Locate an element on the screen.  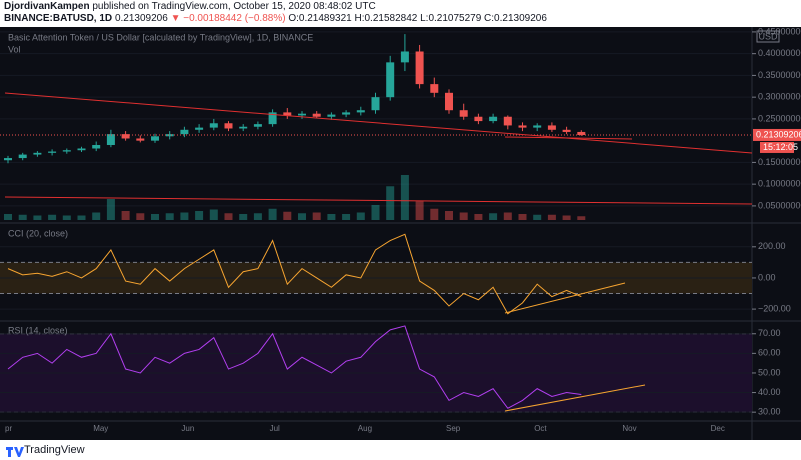
countdown: 15:12:05 is located at coordinates (780, 147).